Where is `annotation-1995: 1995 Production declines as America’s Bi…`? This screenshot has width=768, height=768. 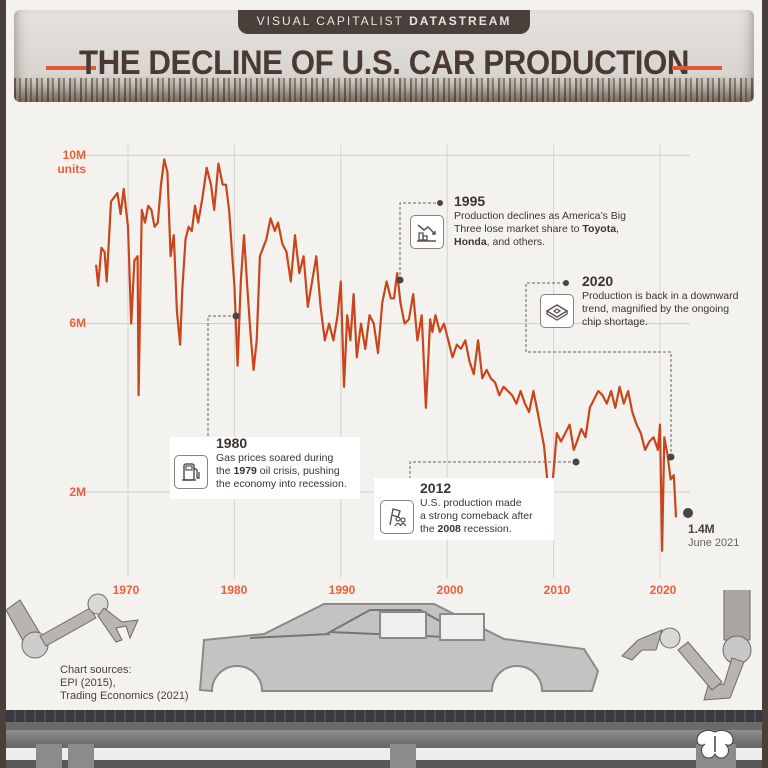 annotation-1995: 1995 Production declines as America’s Bi… is located at coordinates (519, 223).